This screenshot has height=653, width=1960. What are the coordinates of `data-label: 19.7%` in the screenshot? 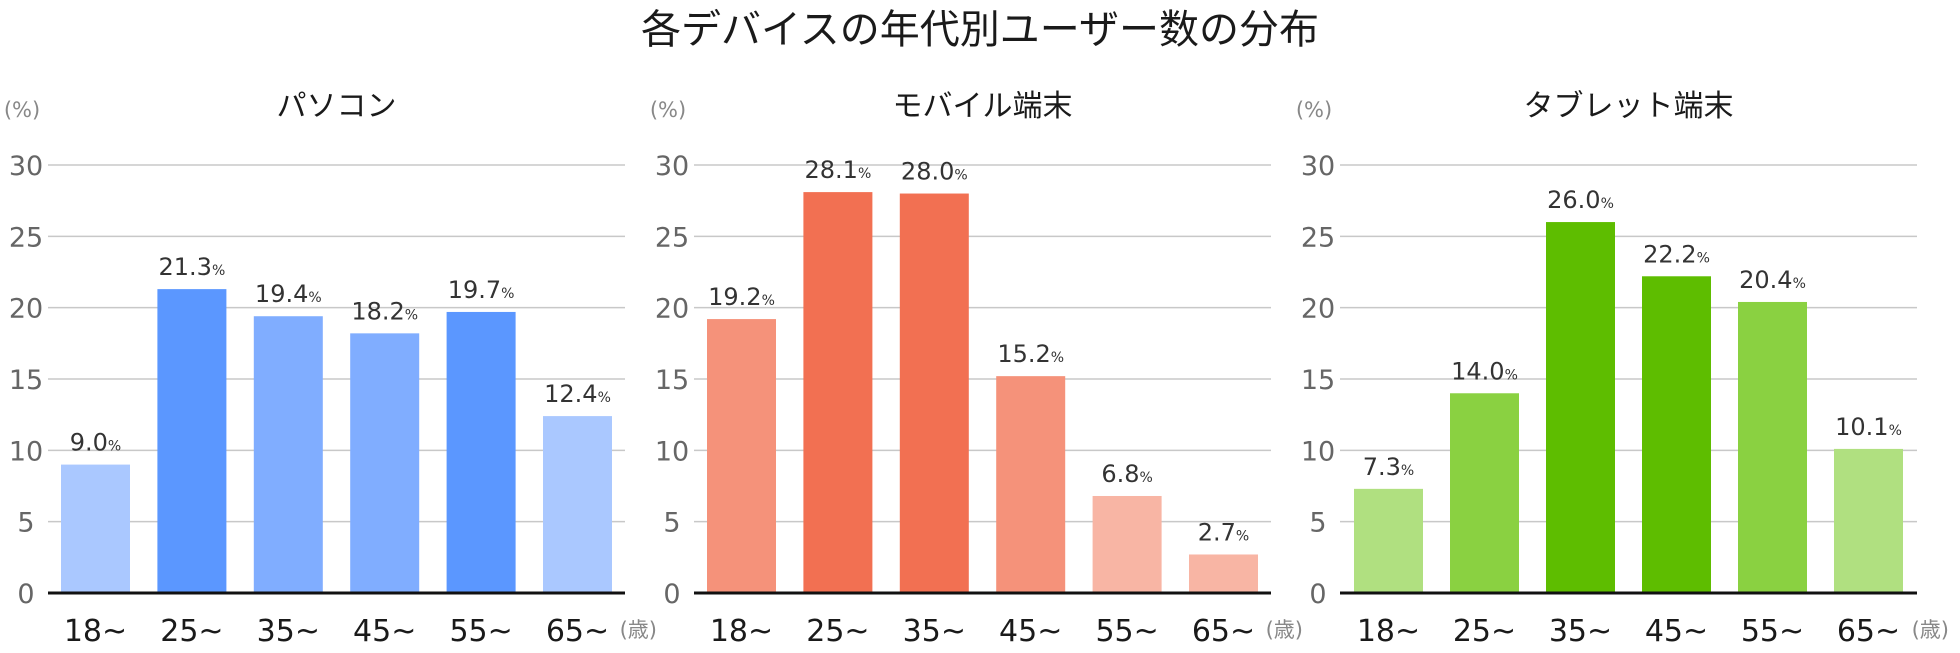 It's located at (481, 290).